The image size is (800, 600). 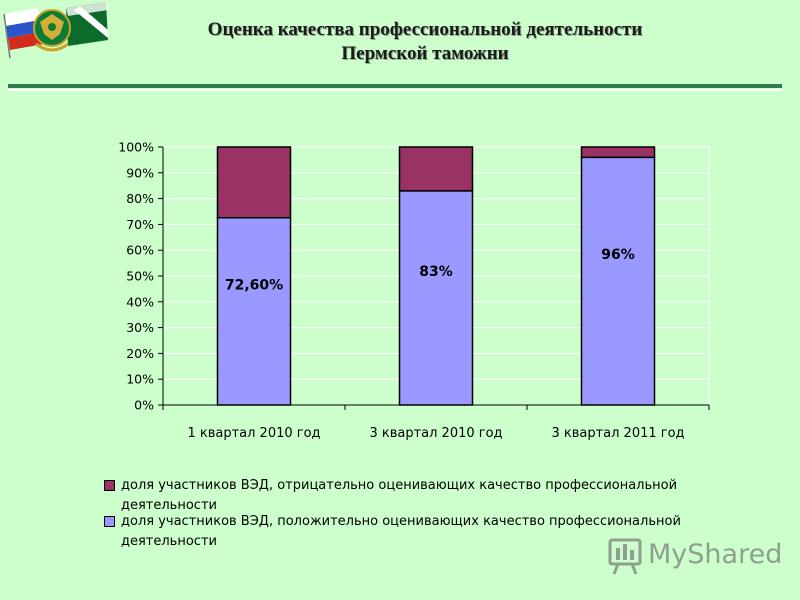 I want to click on x-tick-label: 1 квартал 2010 год, so click(x=253, y=433).